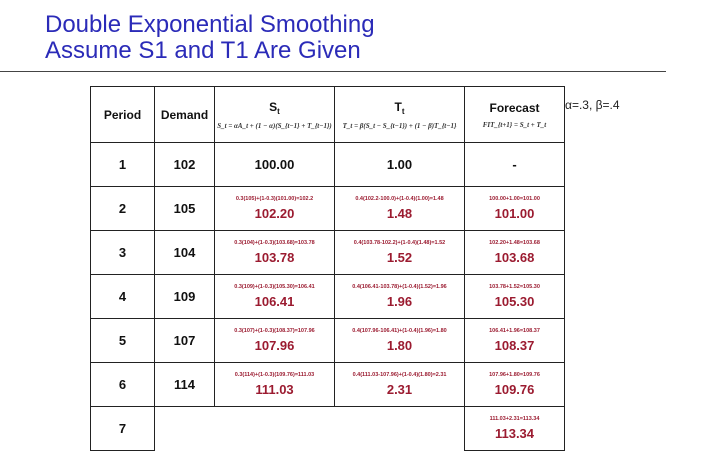  Describe the element at coordinates (274, 389) in the screenshot. I see `s-cell-value: 111.03` at that location.